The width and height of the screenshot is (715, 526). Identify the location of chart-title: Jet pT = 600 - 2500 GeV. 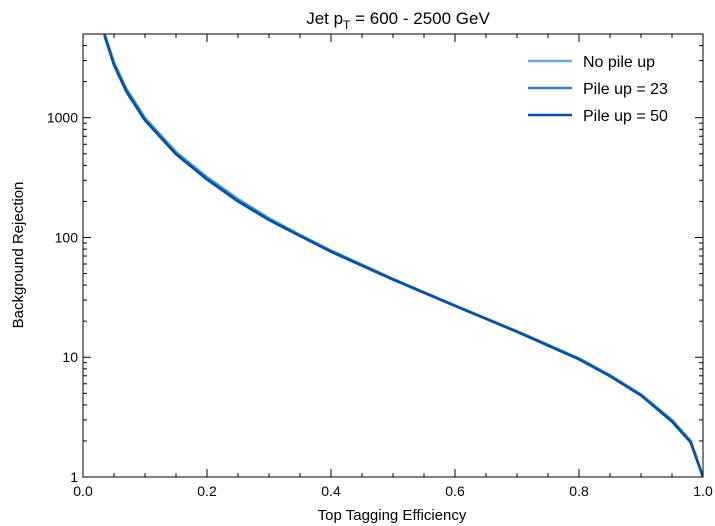
(398, 20).